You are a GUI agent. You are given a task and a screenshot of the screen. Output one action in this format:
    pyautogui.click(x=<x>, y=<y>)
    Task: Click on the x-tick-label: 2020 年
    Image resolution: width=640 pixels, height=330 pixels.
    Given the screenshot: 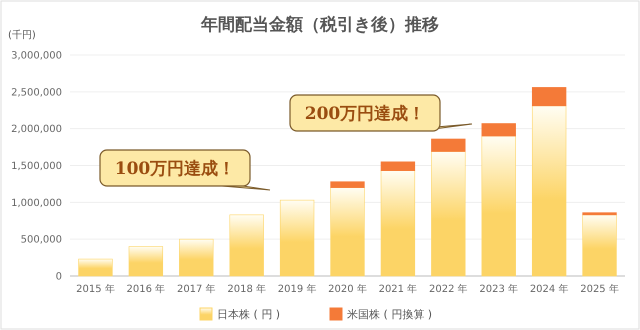 What is the action you would take?
    pyautogui.click(x=347, y=289)
    